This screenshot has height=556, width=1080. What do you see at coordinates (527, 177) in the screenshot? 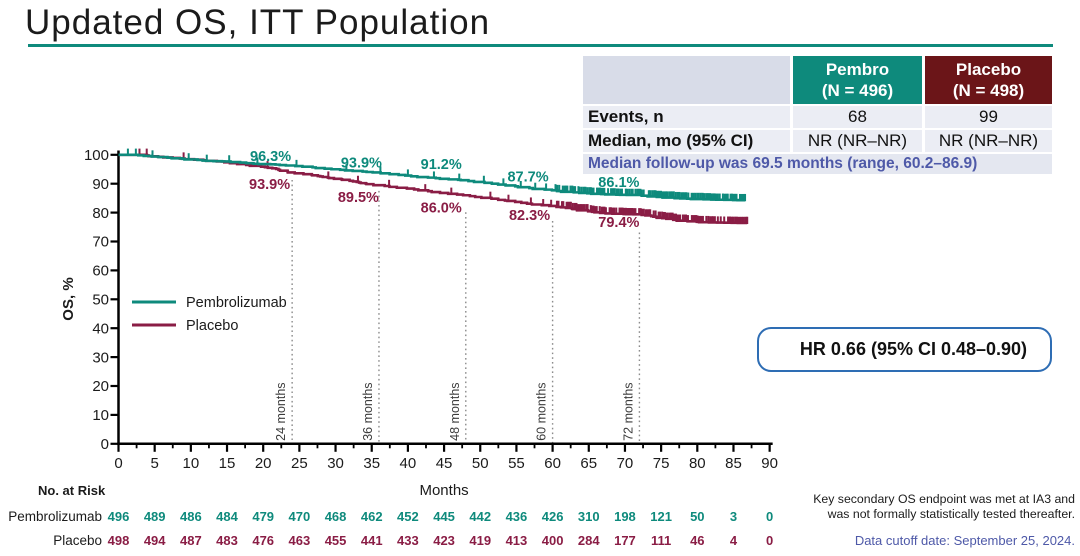
I see `milestone-label-pembrolizumab-60: 87.7%` at bounding box center [527, 177].